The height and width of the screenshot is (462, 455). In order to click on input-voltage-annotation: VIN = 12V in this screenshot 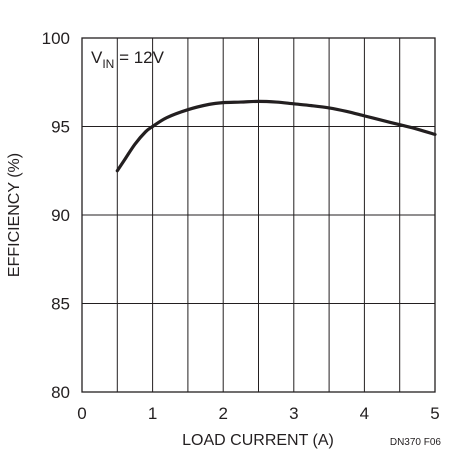, I will do `click(128, 59)`.